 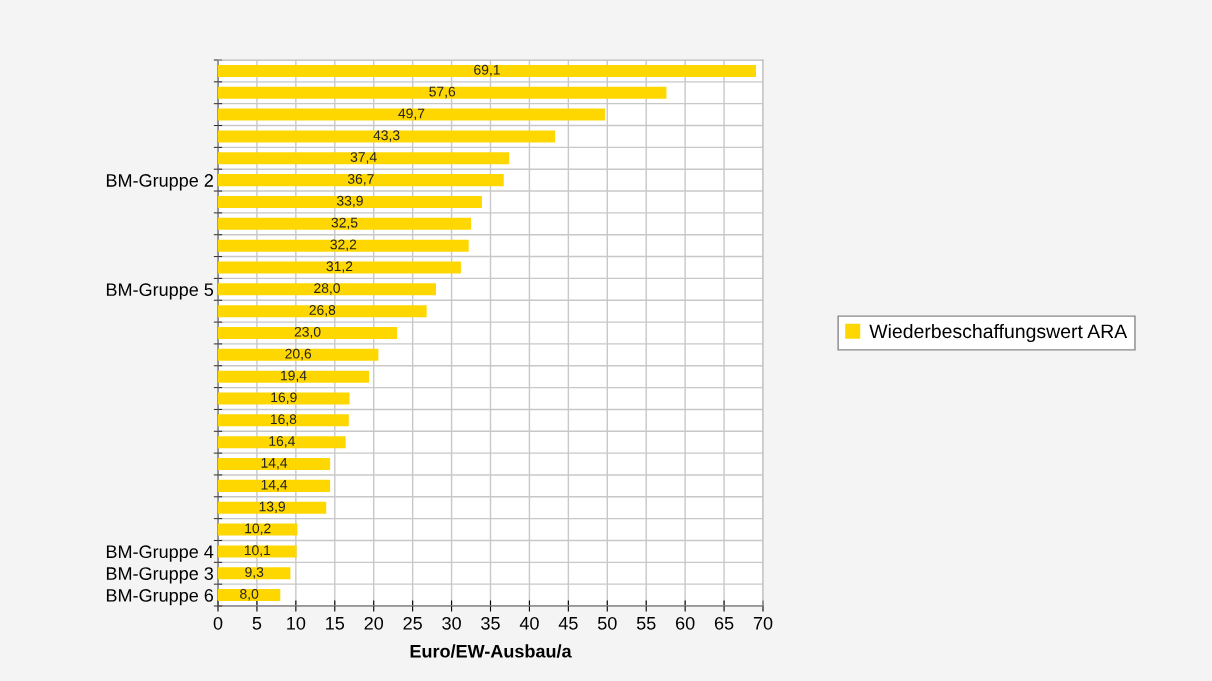 What do you see at coordinates (451, 623) in the screenshot?
I see `x-tick-label: 30` at bounding box center [451, 623].